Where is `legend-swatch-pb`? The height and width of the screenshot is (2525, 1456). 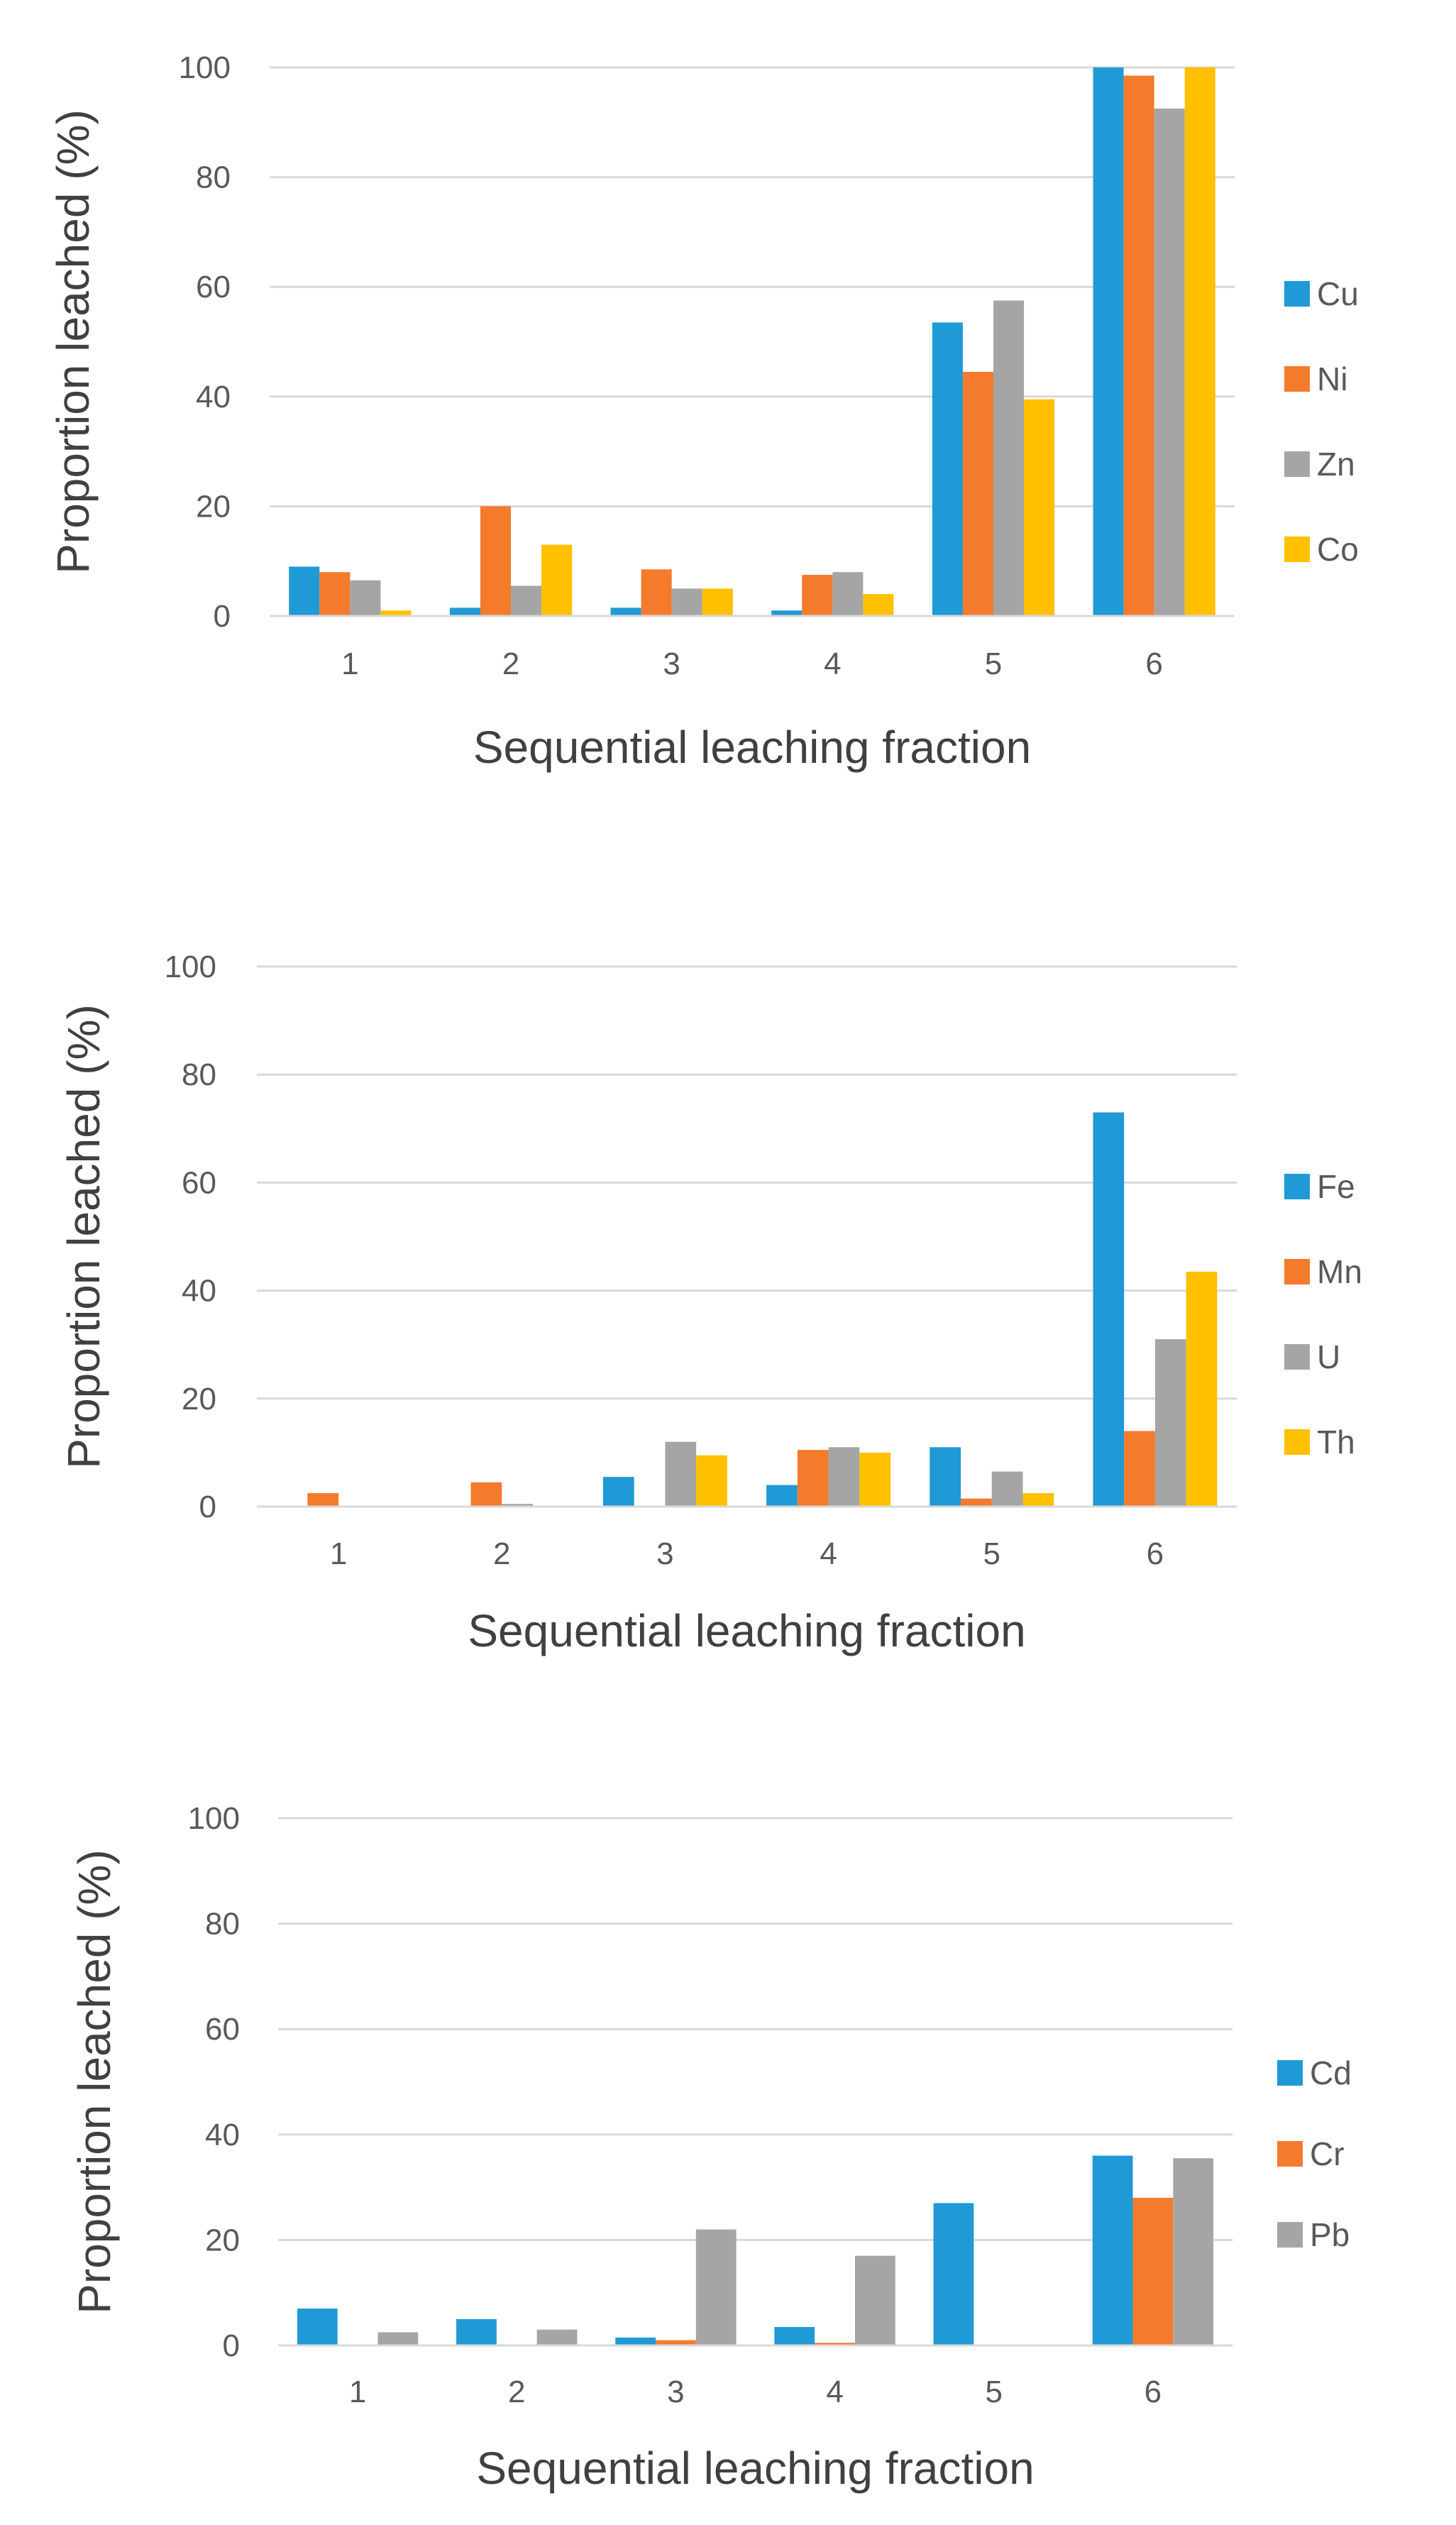 legend-swatch-pb is located at coordinates (1290, 2235).